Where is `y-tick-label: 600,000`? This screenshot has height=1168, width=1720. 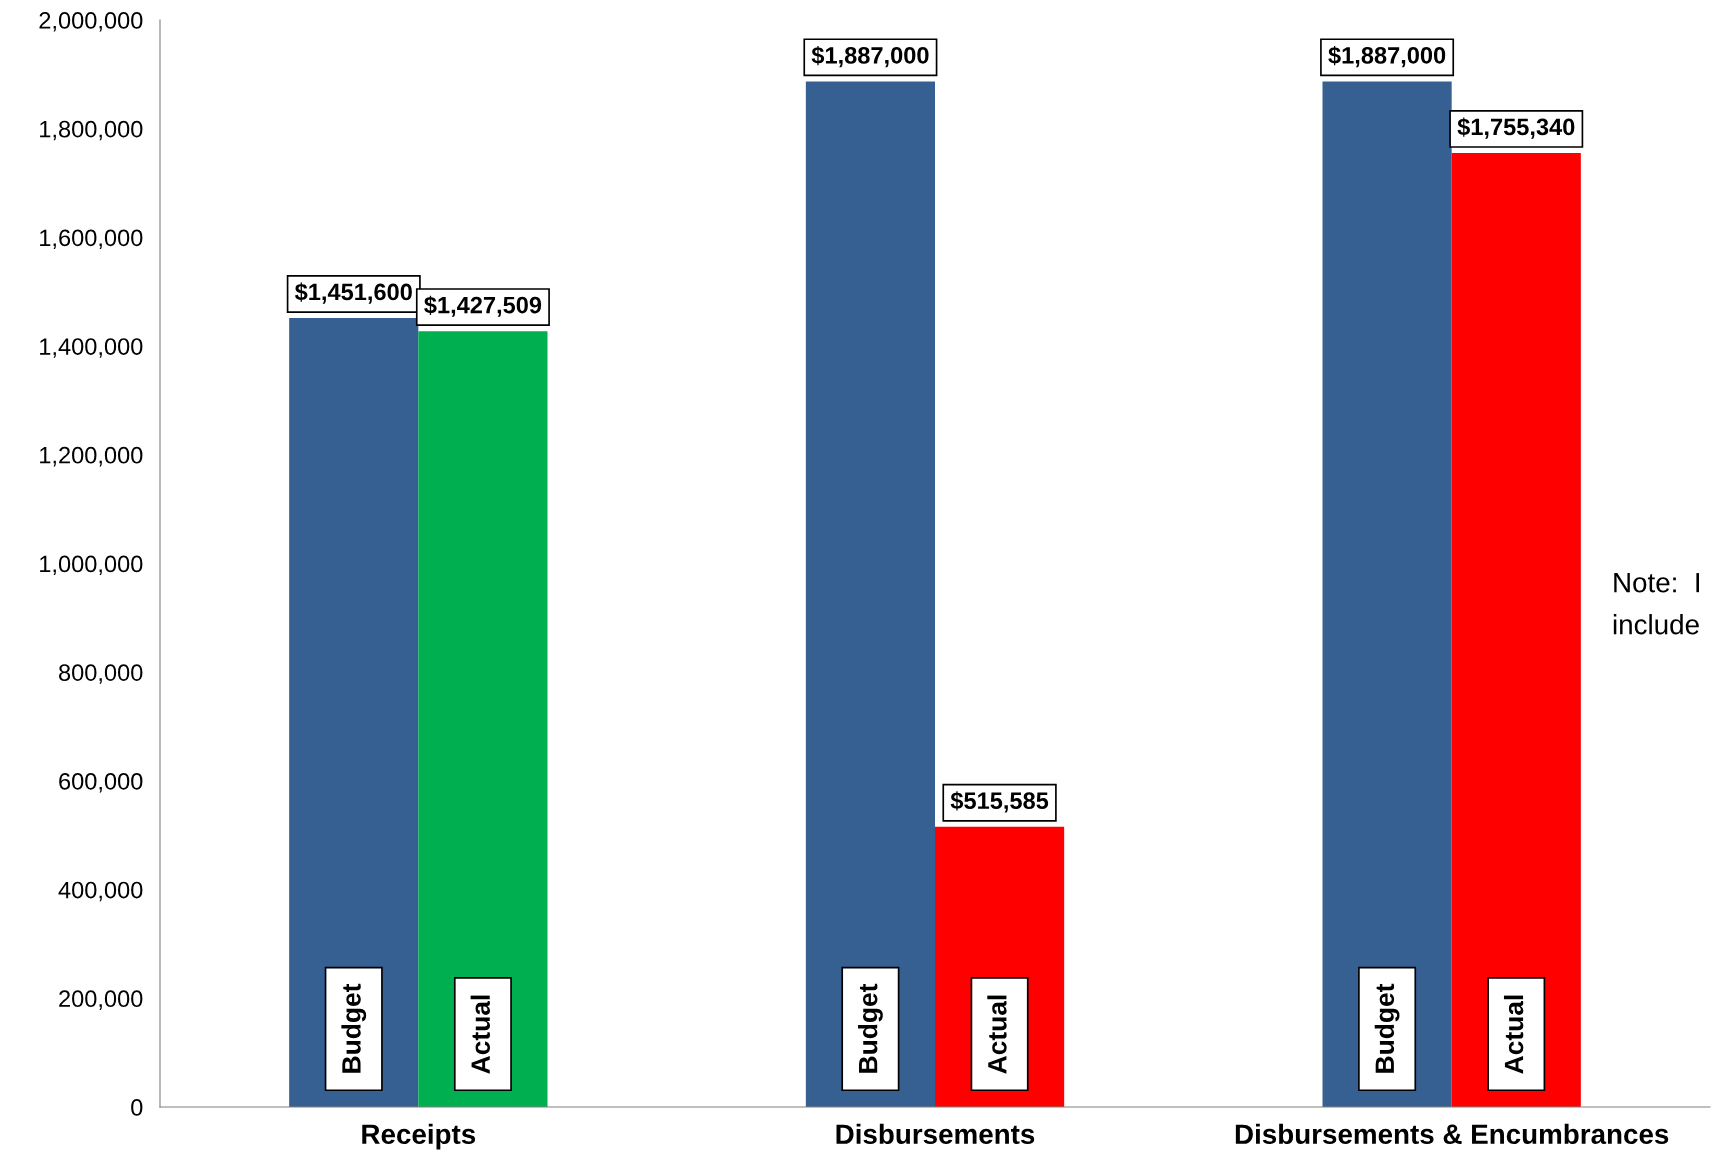 y-tick-label: 600,000 is located at coordinates (101, 782).